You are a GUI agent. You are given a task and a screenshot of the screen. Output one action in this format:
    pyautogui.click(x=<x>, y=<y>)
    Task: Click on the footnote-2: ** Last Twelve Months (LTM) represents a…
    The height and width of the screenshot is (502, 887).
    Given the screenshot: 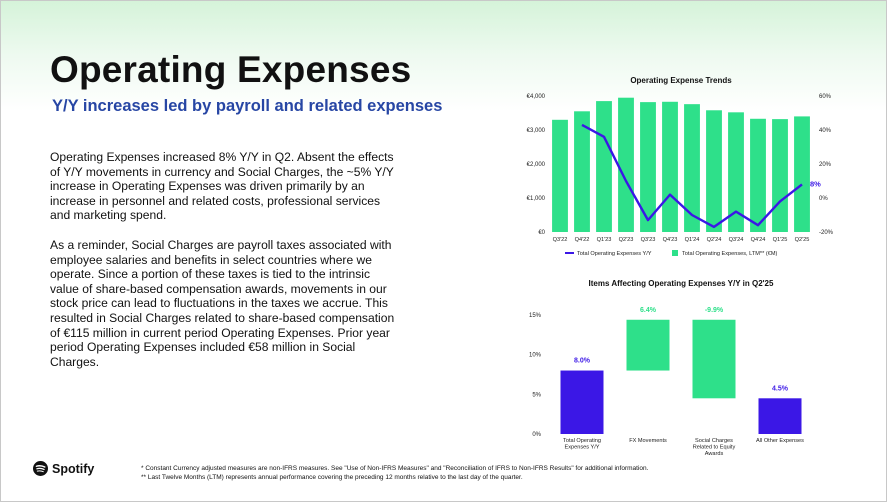 What is the action you would take?
    pyautogui.click(x=332, y=477)
    